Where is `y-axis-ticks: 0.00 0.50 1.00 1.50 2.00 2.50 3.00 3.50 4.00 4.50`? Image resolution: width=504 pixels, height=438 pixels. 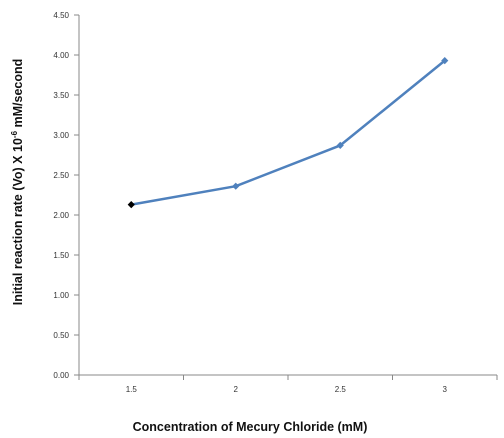 y-axis-ticks: 0.00 0.50 1.00 1.50 2.00 2.50 3.00 3.50 4.00 4.50 is located at coordinates (66, 195).